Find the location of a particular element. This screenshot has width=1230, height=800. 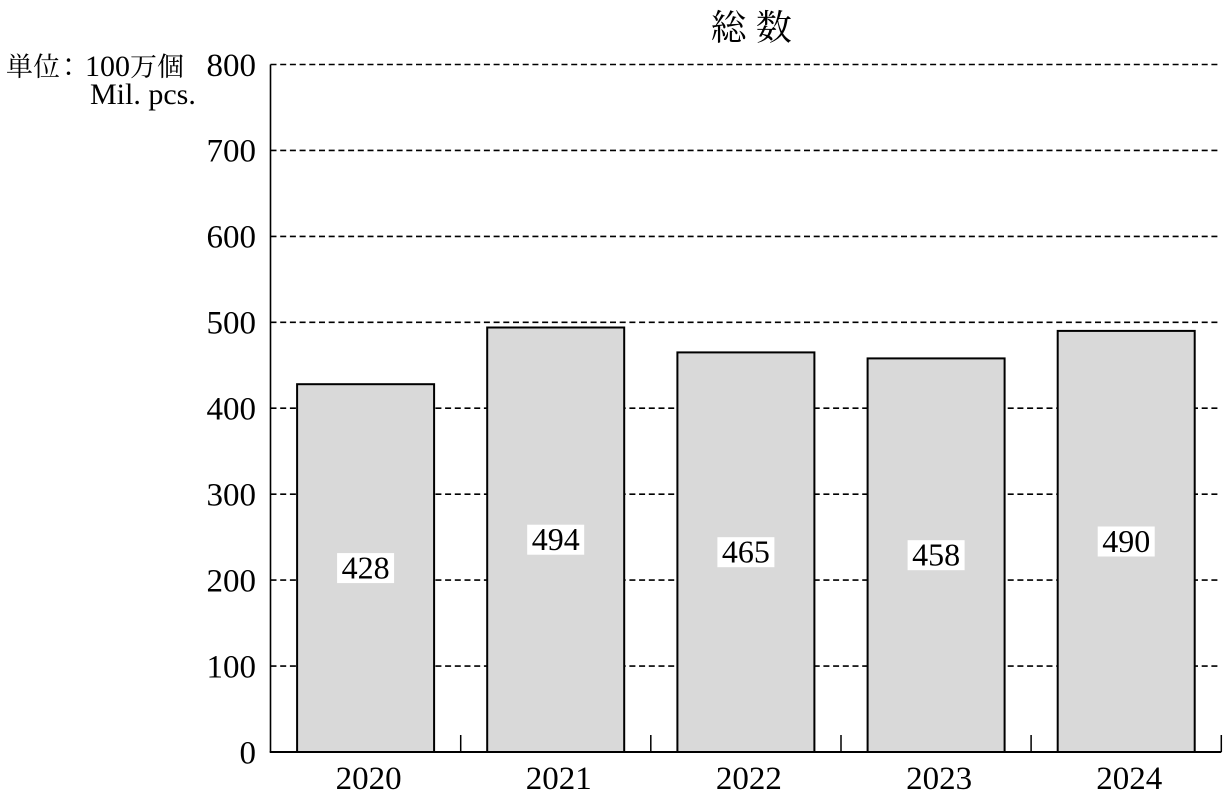

svg-text: 100 is located at coordinates (232, 667).